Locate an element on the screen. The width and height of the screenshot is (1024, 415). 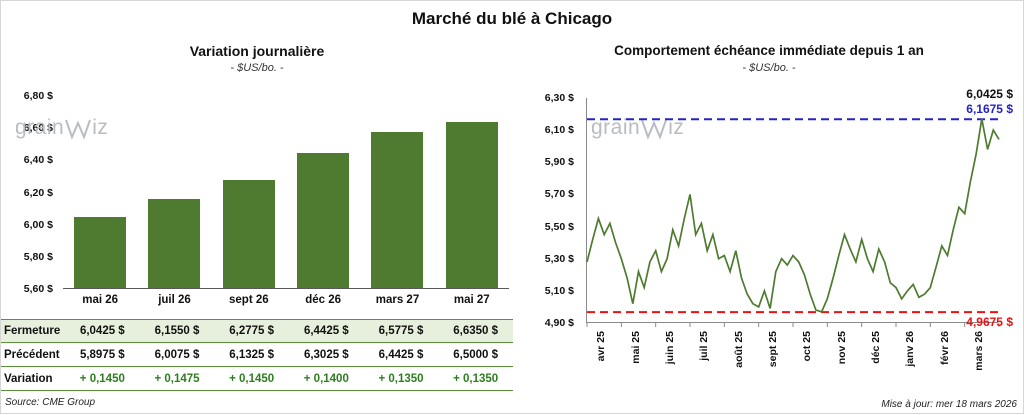
line-chart-subtitle: - $US/bo. - is located at coordinates (769, 68).